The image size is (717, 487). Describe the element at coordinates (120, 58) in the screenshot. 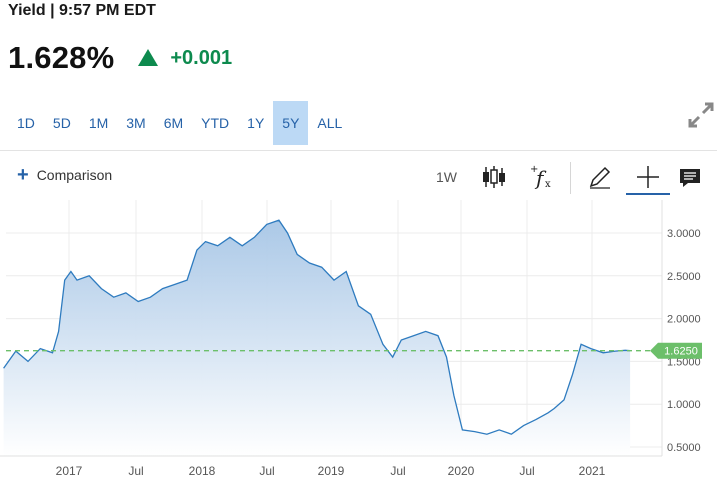

I see `quote-summary: 1.628% +0.001` at that location.